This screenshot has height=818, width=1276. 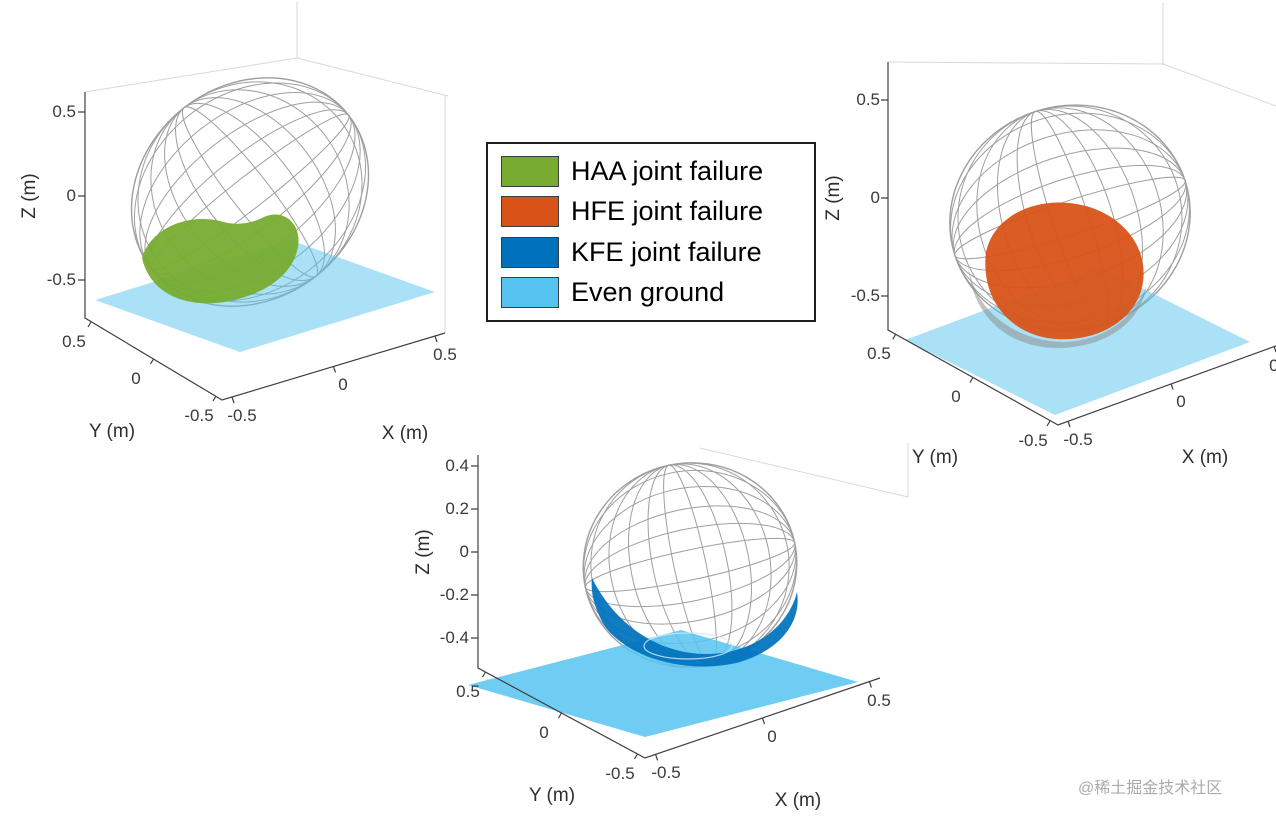 I want to click on z-tick-label: 0.4, so click(x=457, y=465).